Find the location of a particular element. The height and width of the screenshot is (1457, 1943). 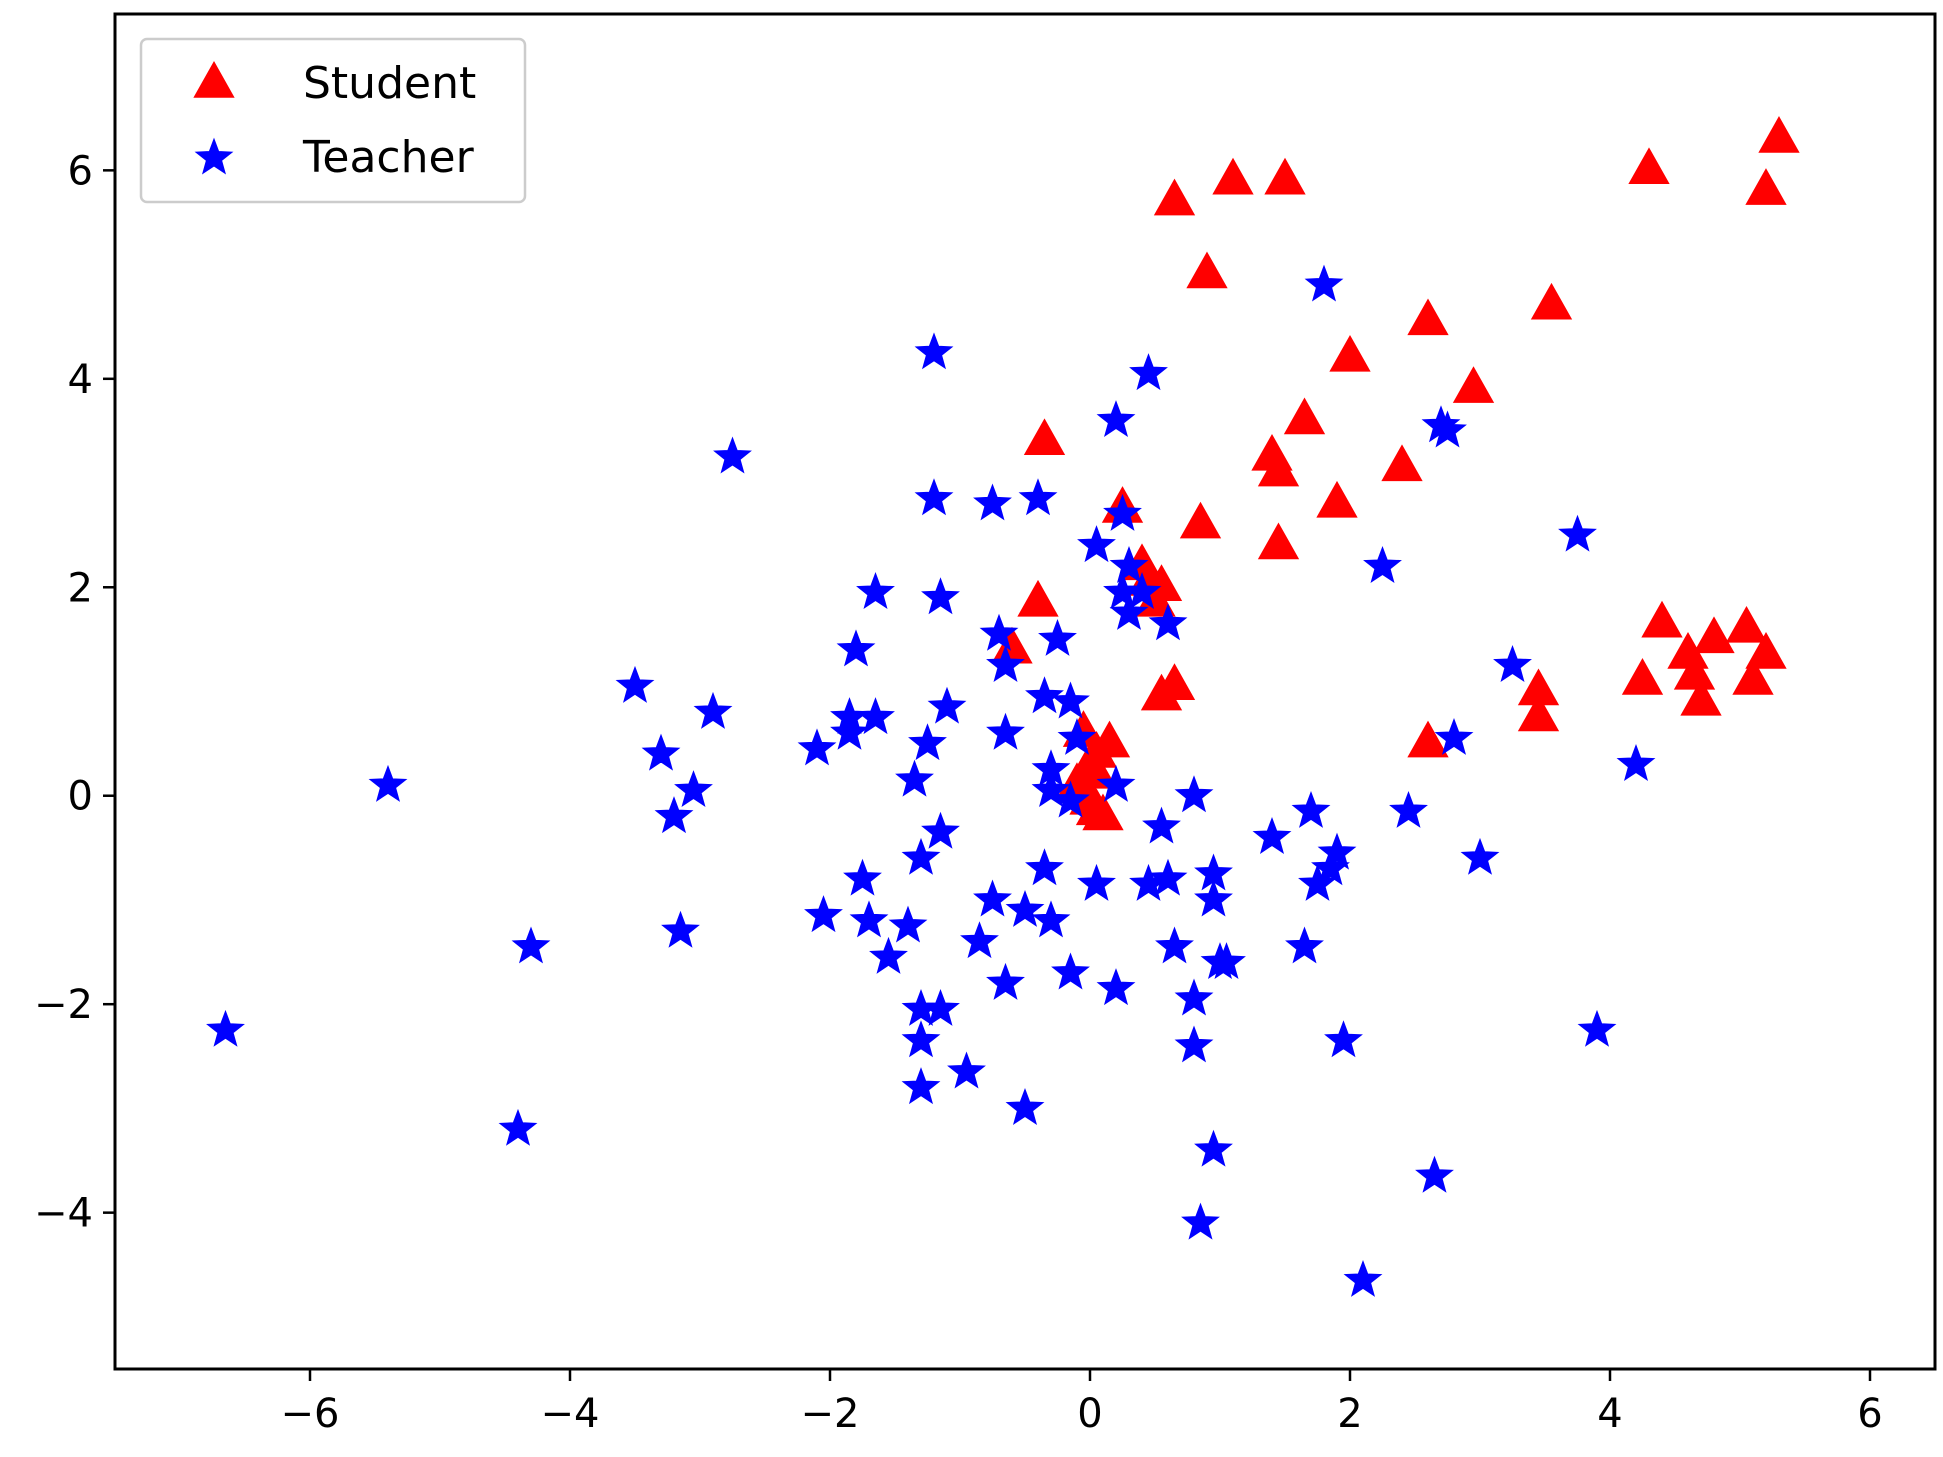

x-tick-label: 6 is located at coordinates (1869, 1414).